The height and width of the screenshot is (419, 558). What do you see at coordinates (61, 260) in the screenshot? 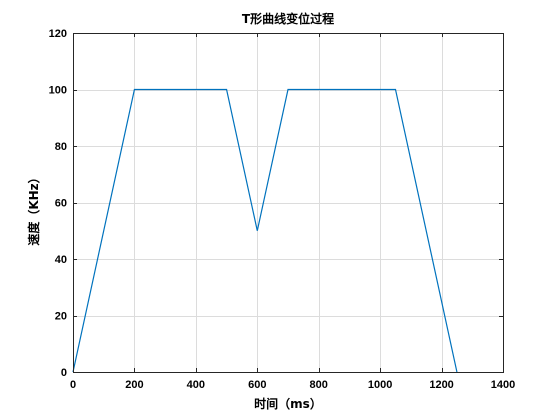
I see `y-tick-label: 40` at bounding box center [61, 260].